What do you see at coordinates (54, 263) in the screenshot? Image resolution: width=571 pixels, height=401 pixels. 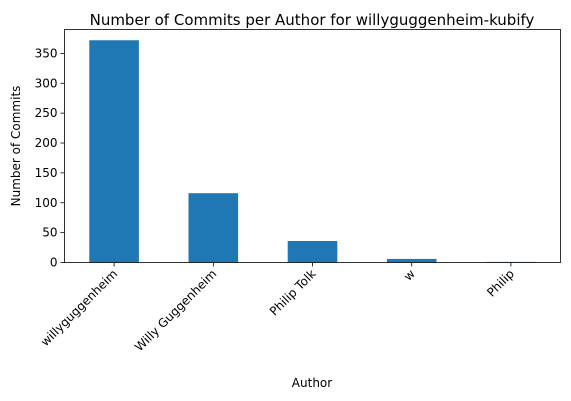 I see `y-tick-label-0: 0` at bounding box center [54, 263].